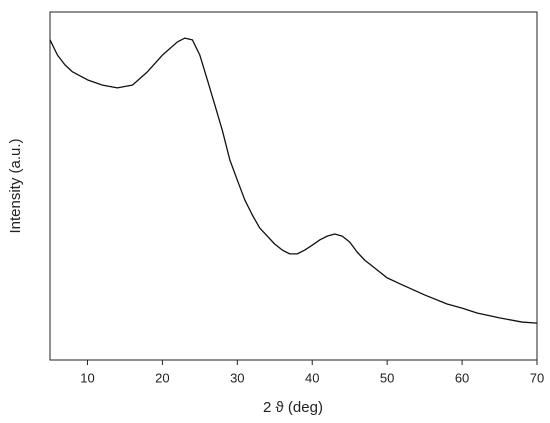 The height and width of the screenshot is (423, 550). Describe the element at coordinates (87, 377) in the screenshot. I see `x-tick-label: 10` at that location.